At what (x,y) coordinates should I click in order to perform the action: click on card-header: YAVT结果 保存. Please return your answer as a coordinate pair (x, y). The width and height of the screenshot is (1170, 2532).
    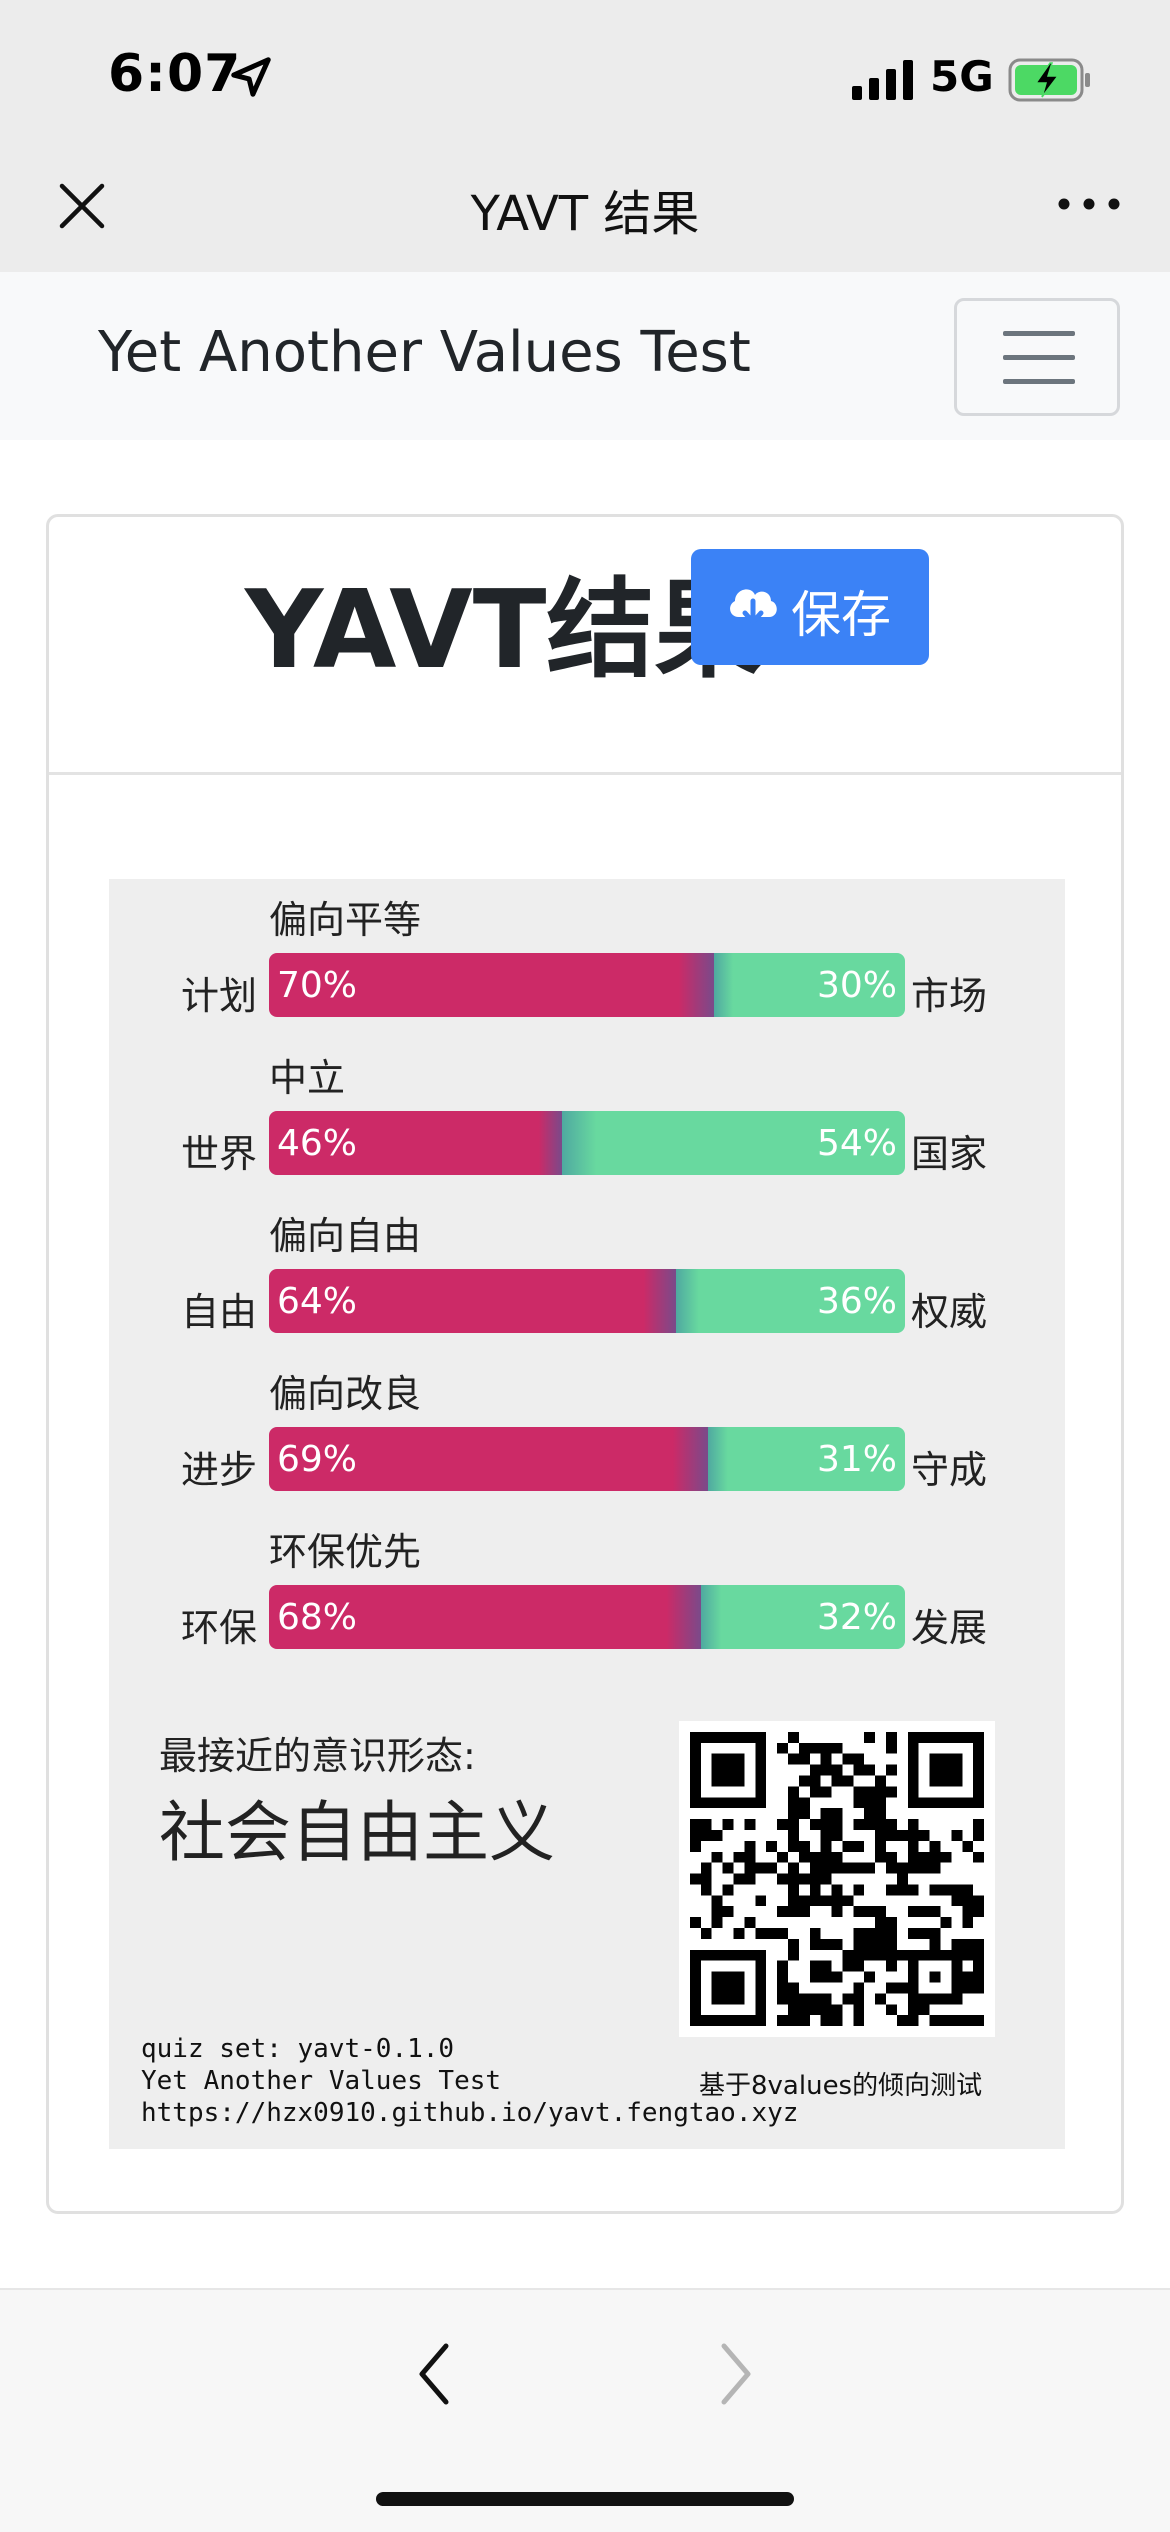
    Looking at the image, I should click on (585, 646).